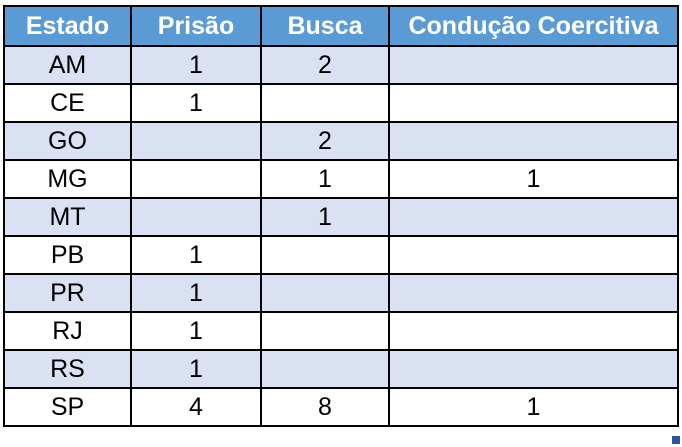 The width and height of the screenshot is (682, 447). What do you see at coordinates (533, 26) in the screenshot?
I see `column-header-conducao-coercitiva: Condução Coercitiva` at bounding box center [533, 26].